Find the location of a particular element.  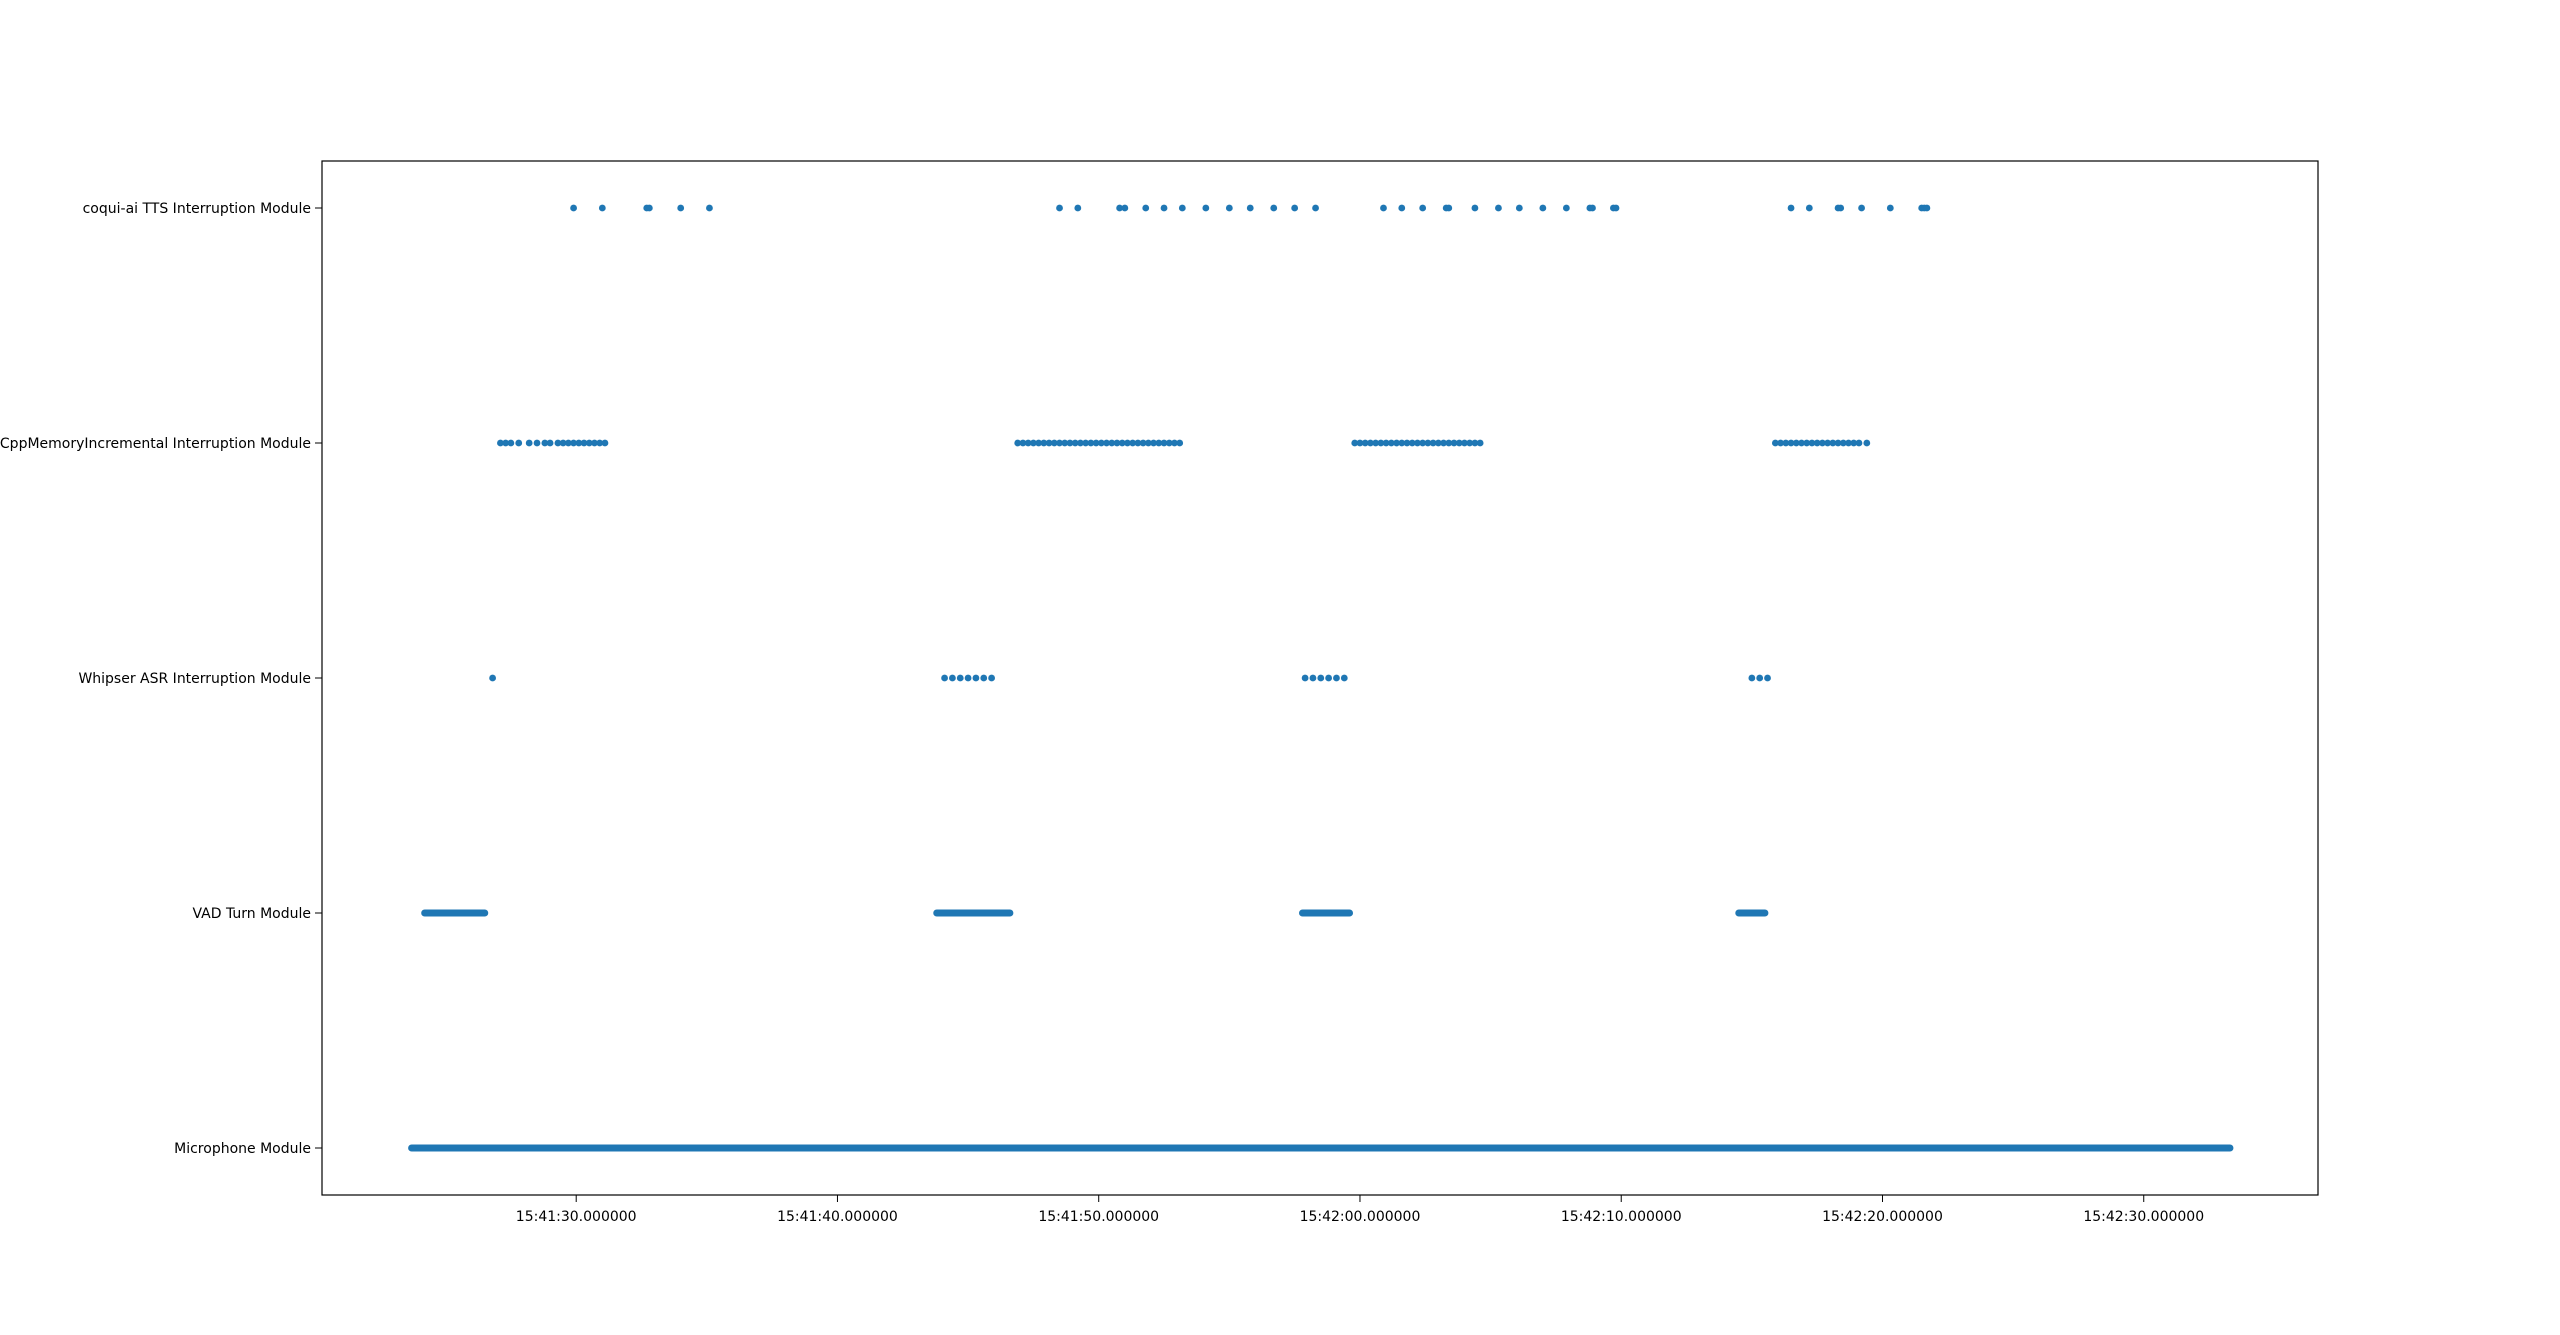

series-cppmemoryincremental-interruption-module is located at coordinates (1184, 443).